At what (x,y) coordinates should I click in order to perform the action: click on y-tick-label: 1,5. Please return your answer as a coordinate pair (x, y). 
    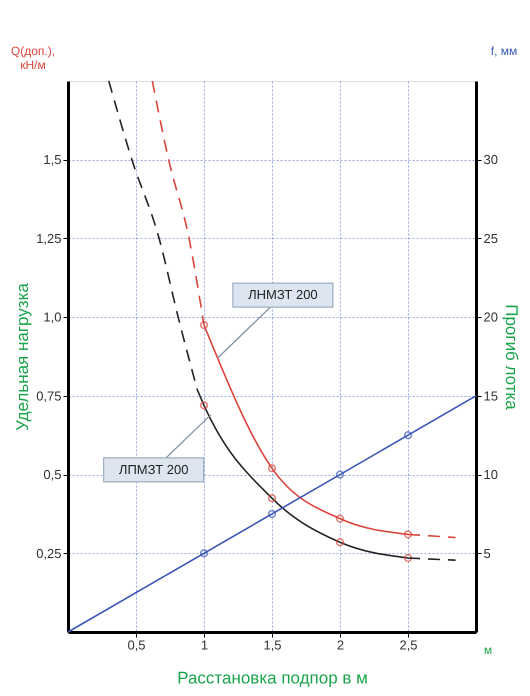
    Looking at the image, I should click on (52, 160).